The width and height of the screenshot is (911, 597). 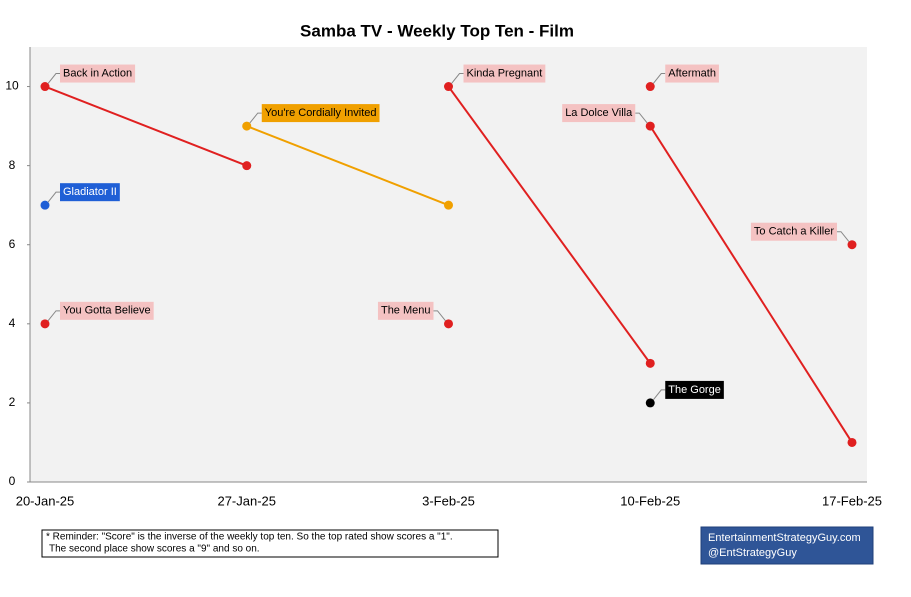 What do you see at coordinates (437, 30) in the screenshot?
I see `chart-title: Samba TV - Weekly Top Ten - Film` at bounding box center [437, 30].